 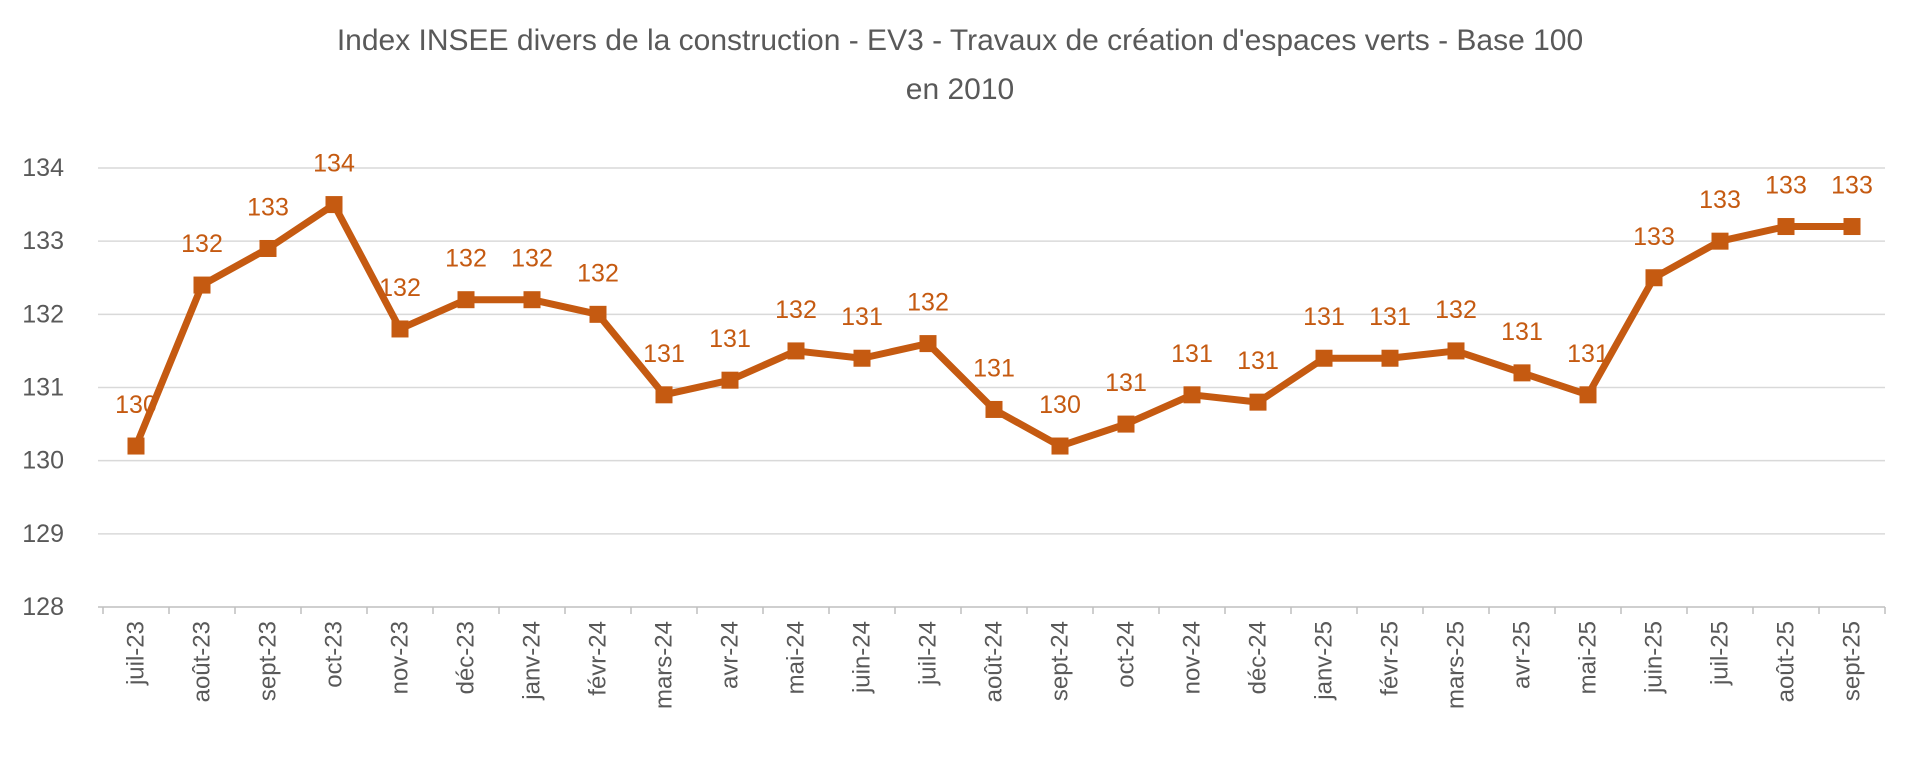 What do you see at coordinates (43, 534) in the screenshot?
I see `y-axis-tick-label: 129` at bounding box center [43, 534].